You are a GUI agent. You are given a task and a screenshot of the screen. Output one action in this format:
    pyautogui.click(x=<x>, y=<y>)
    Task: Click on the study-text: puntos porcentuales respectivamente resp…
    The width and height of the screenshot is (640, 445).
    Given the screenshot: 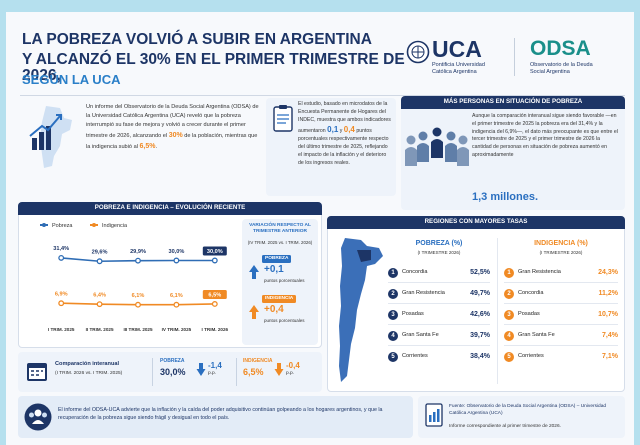 What is the action you would take?
    pyautogui.click(x=343, y=147)
    